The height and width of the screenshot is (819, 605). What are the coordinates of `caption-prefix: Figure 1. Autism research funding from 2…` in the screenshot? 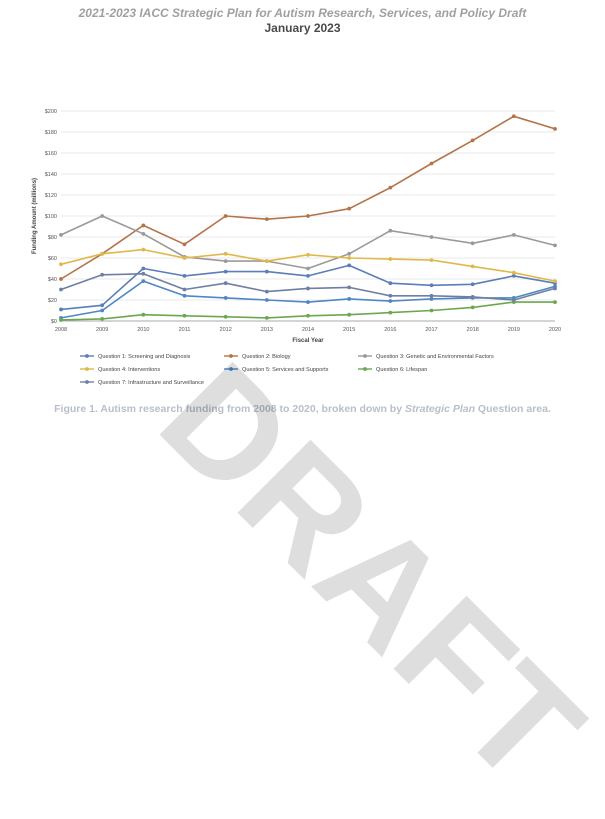 It's located at (229, 409).